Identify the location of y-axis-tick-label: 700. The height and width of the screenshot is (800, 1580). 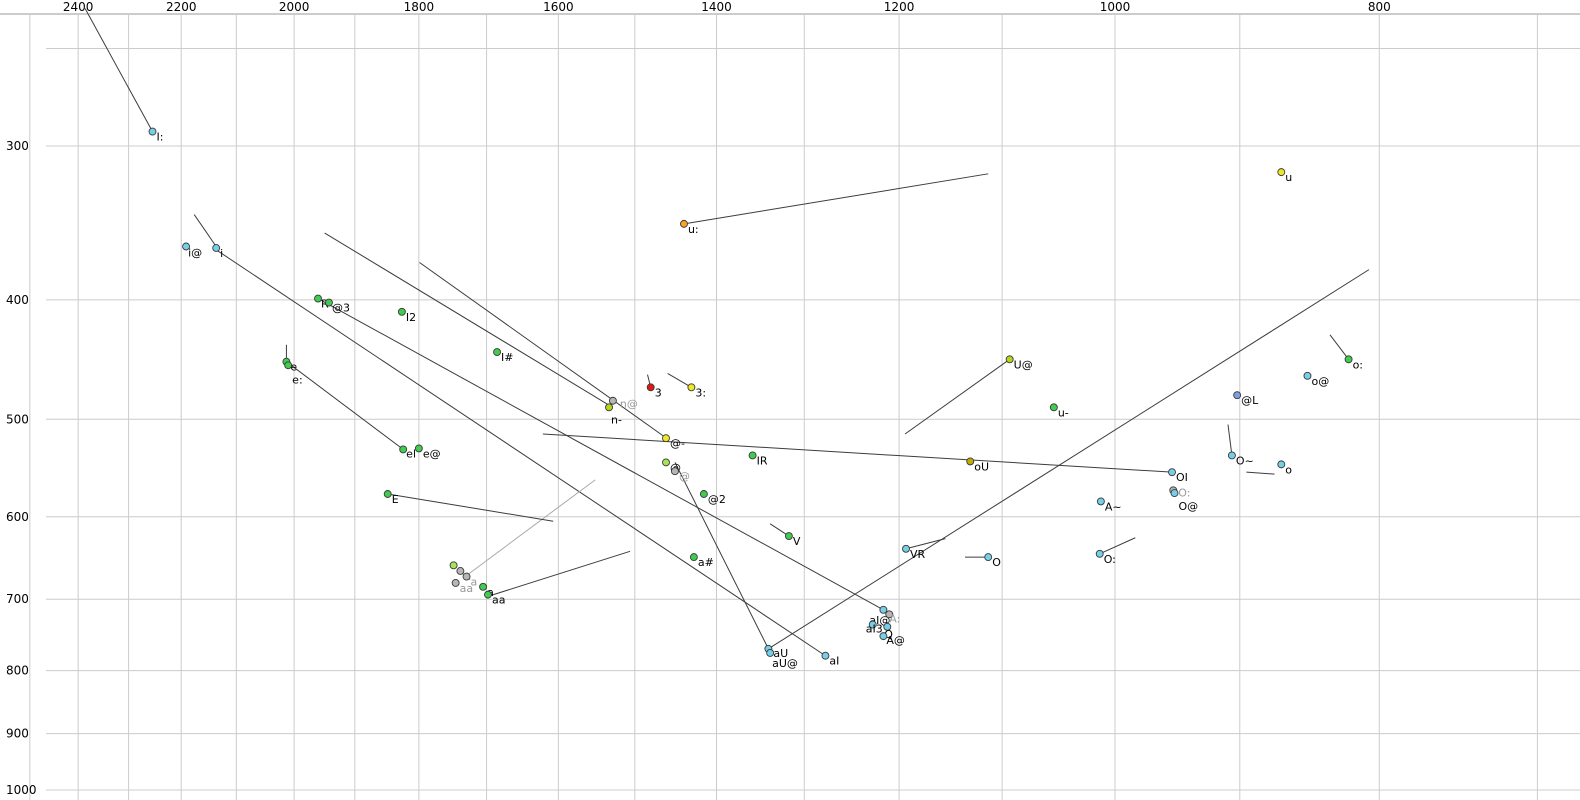
(17, 599).